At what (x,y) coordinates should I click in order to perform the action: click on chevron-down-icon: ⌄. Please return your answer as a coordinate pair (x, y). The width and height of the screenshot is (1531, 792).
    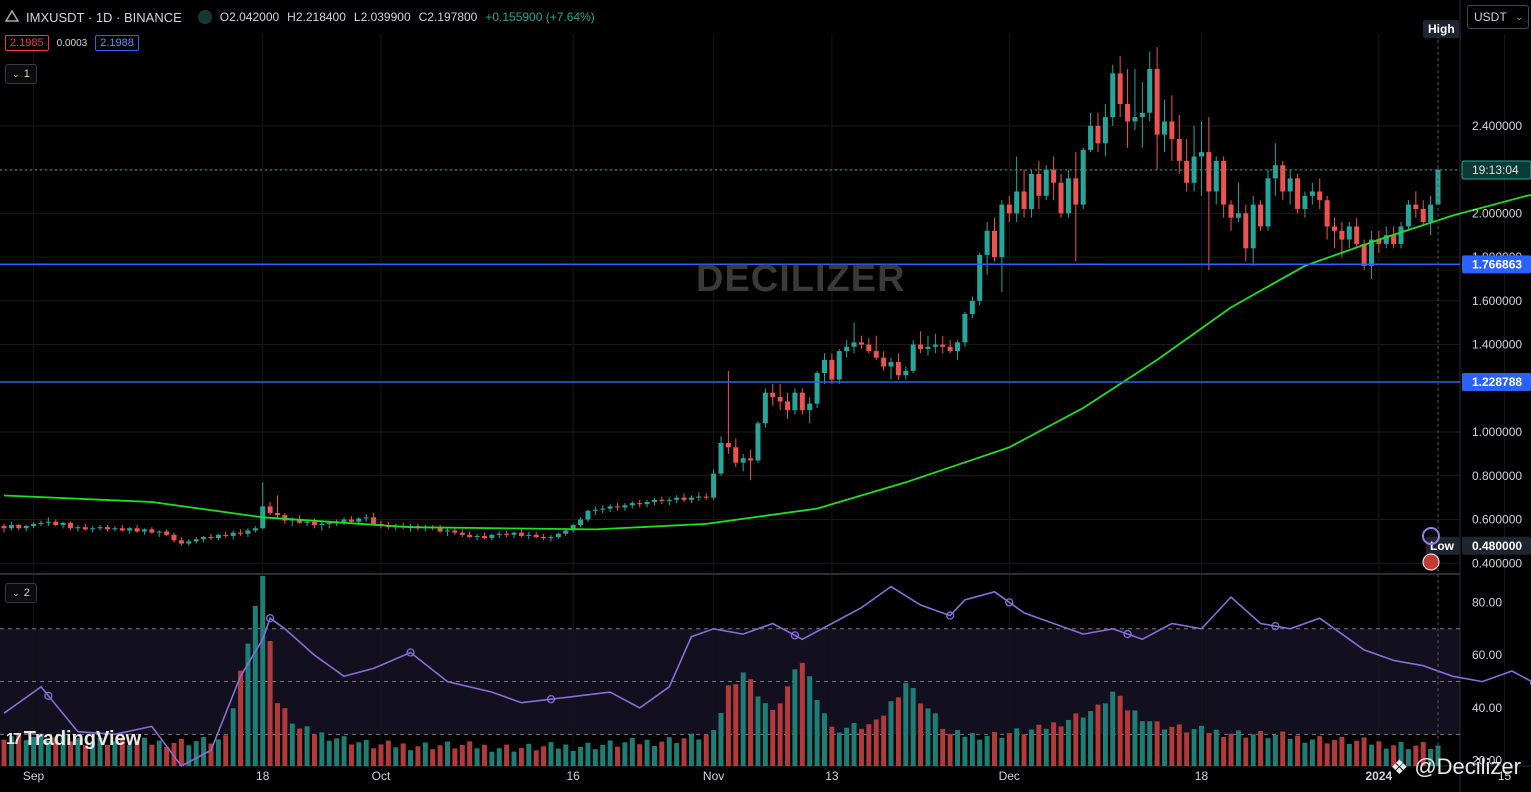
    Looking at the image, I should click on (1519, 16).